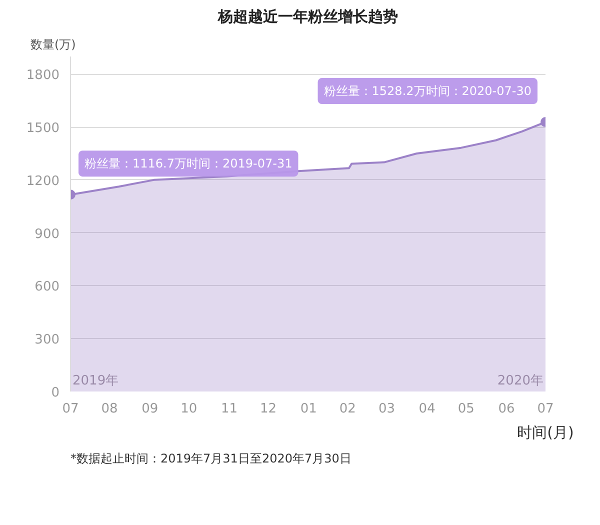 The image size is (600, 525). I want to click on y-tick-label: 900, so click(47, 234).